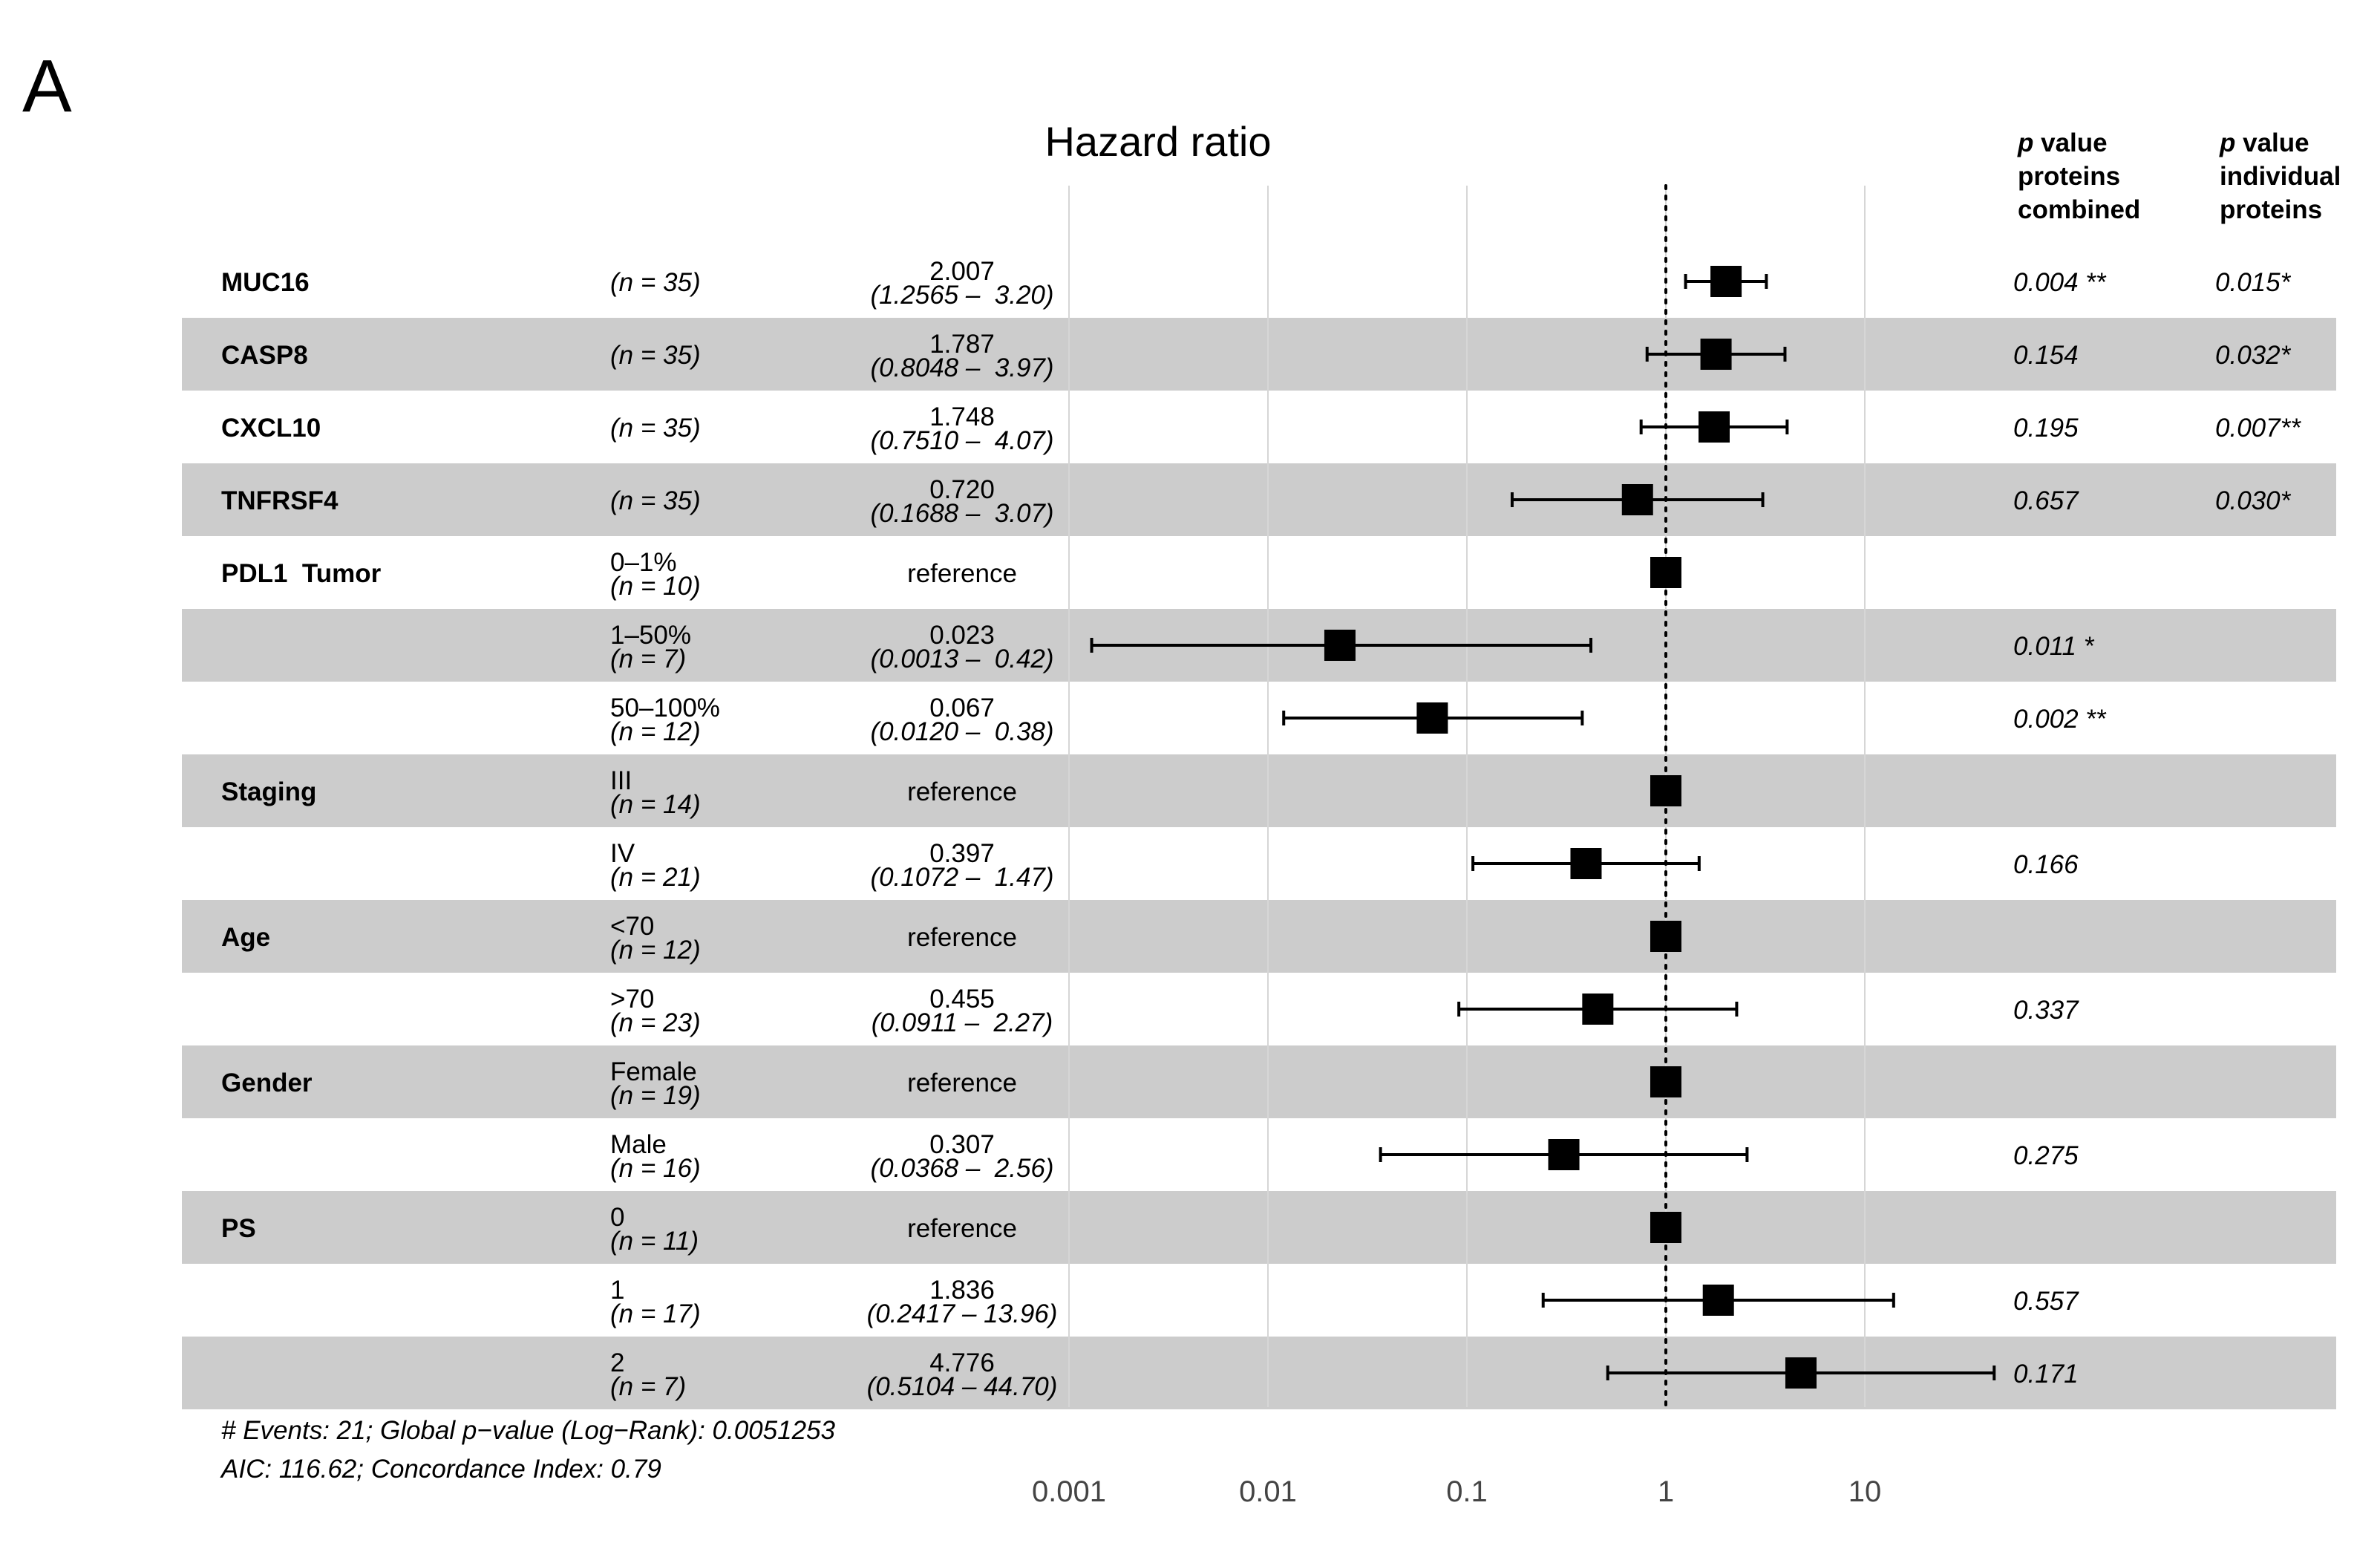 The width and height of the screenshot is (2380, 1566). What do you see at coordinates (1865, 1491) in the screenshot?
I see `x-tick-label: 10` at bounding box center [1865, 1491].